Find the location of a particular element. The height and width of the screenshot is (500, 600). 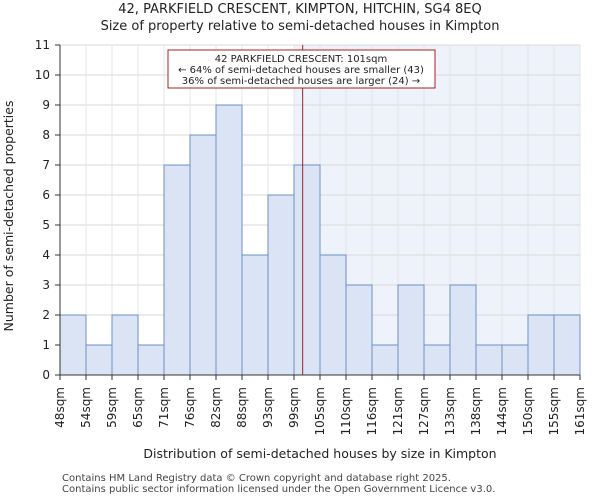

histogram-bar-54sqm is located at coordinates (99, 360).